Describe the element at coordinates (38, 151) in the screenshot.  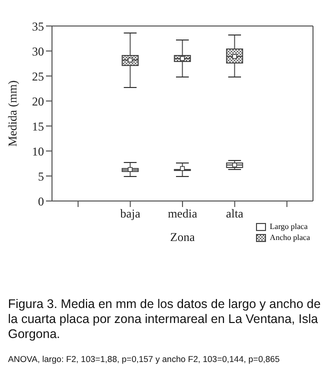
I see `y-tick-label: 10` at that location.